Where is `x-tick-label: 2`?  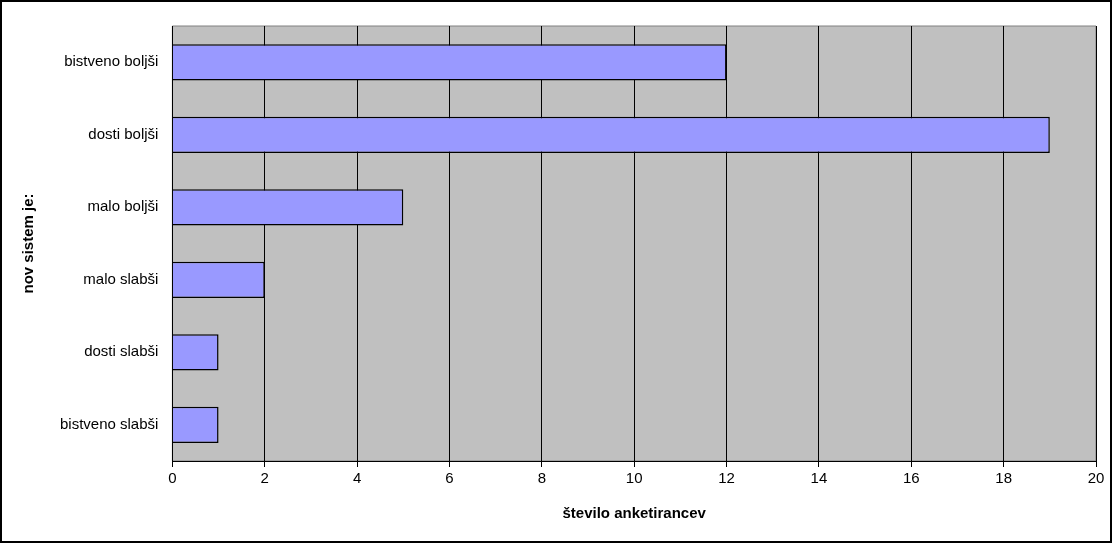
x-tick-label: 2 is located at coordinates (264, 478).